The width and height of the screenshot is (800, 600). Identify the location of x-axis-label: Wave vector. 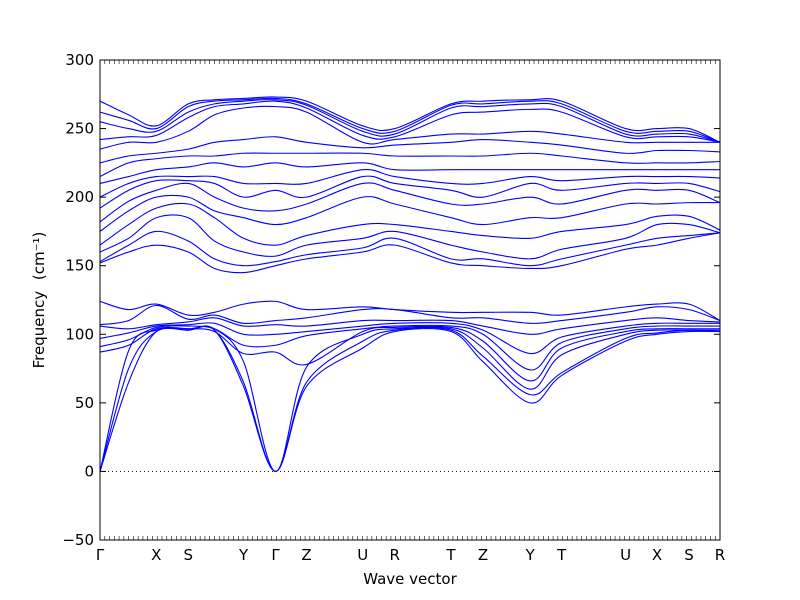
(410, 579).